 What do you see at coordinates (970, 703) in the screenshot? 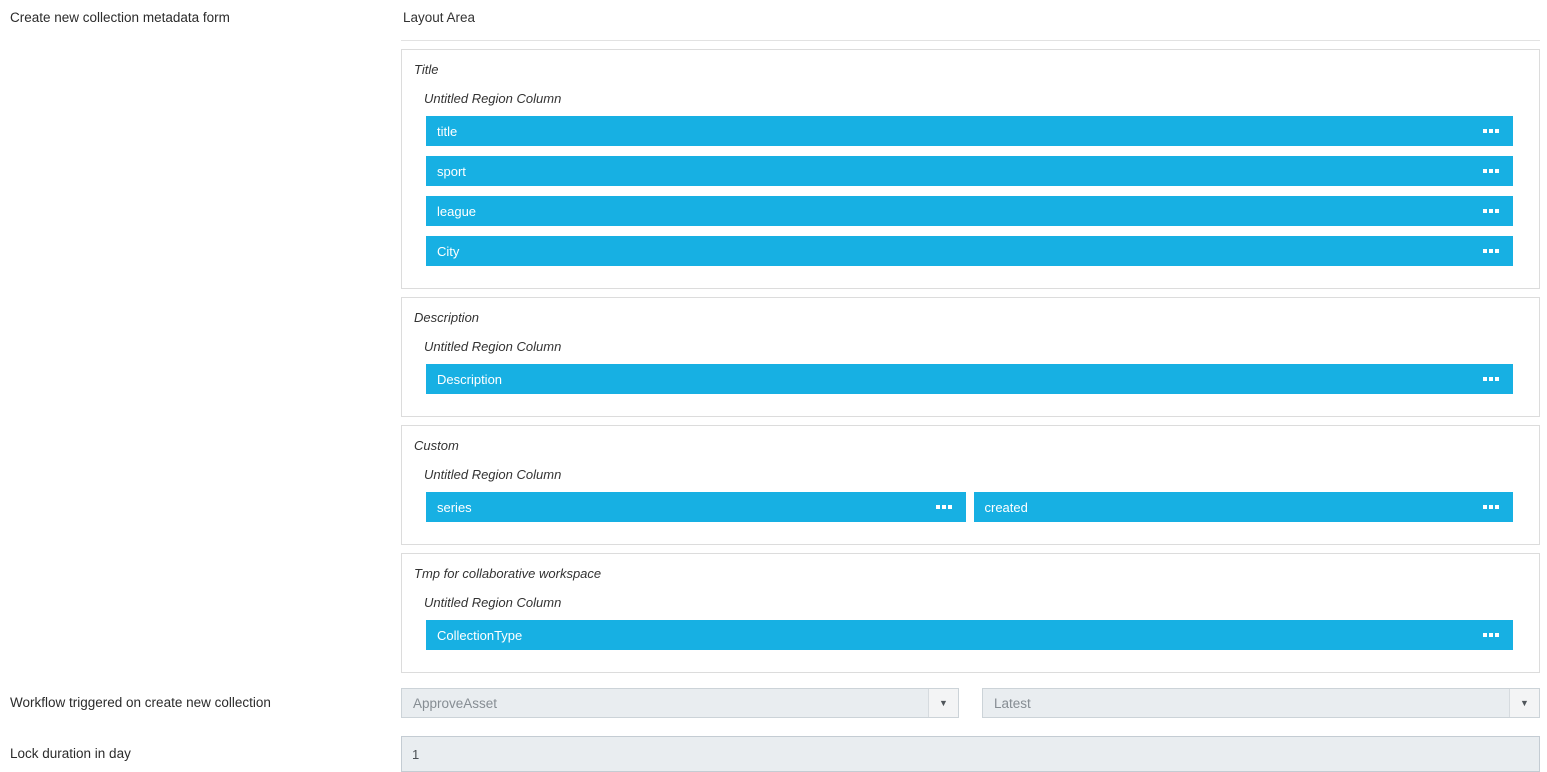
I see `workflow-selects: ApproveAsset ▼ Latest ▼` at bounding box center [970, 703].